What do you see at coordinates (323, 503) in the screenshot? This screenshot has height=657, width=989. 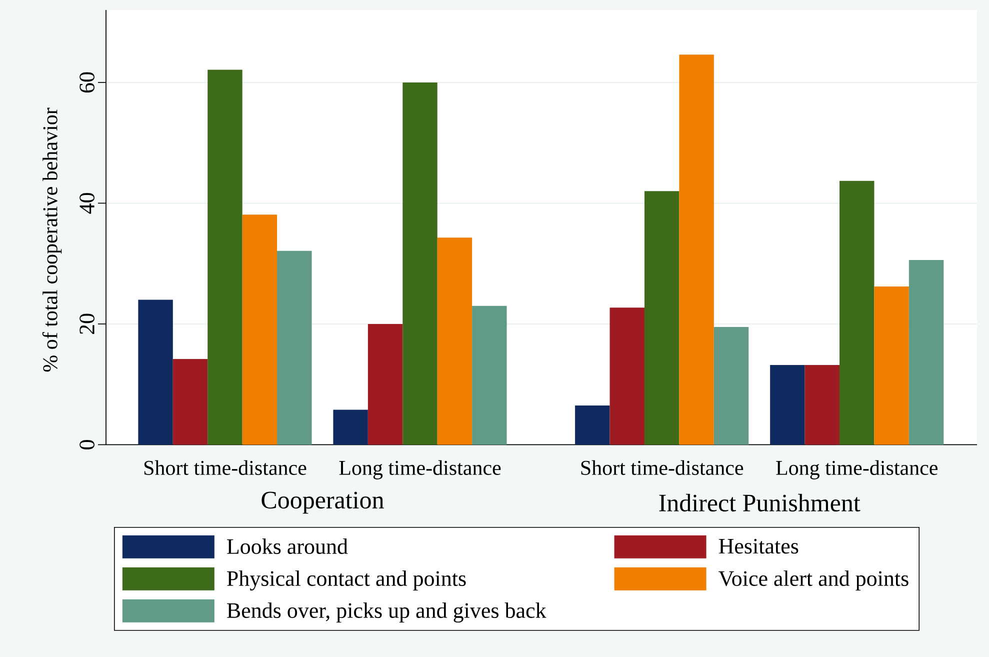 I see `text: Cooperation` at bounding box center [323, 503].